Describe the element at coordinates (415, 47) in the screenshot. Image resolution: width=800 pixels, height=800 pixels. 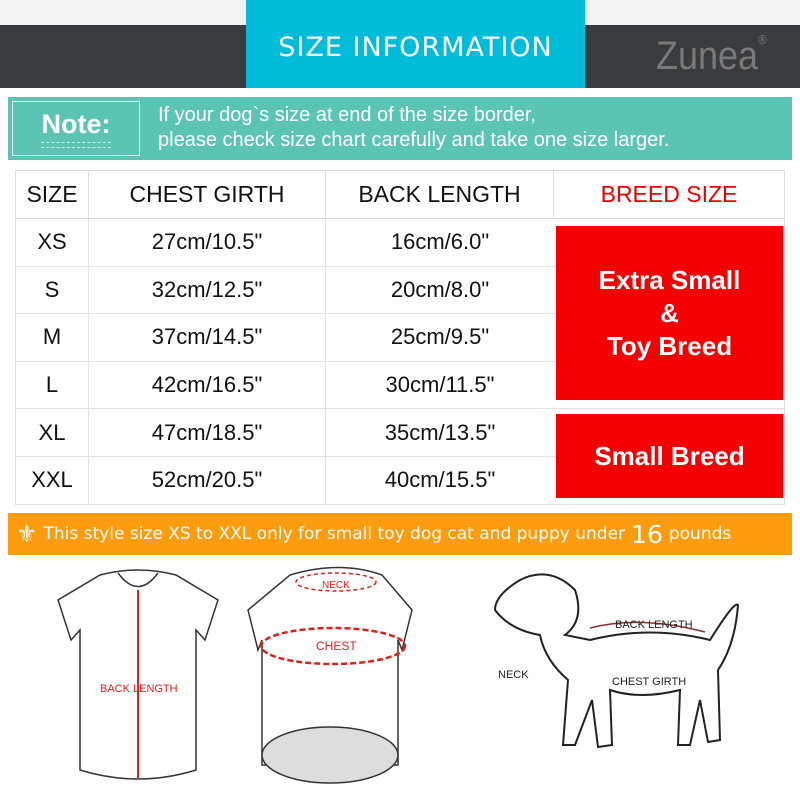
I see `title-text: SIZE INFORMATION` at that location.